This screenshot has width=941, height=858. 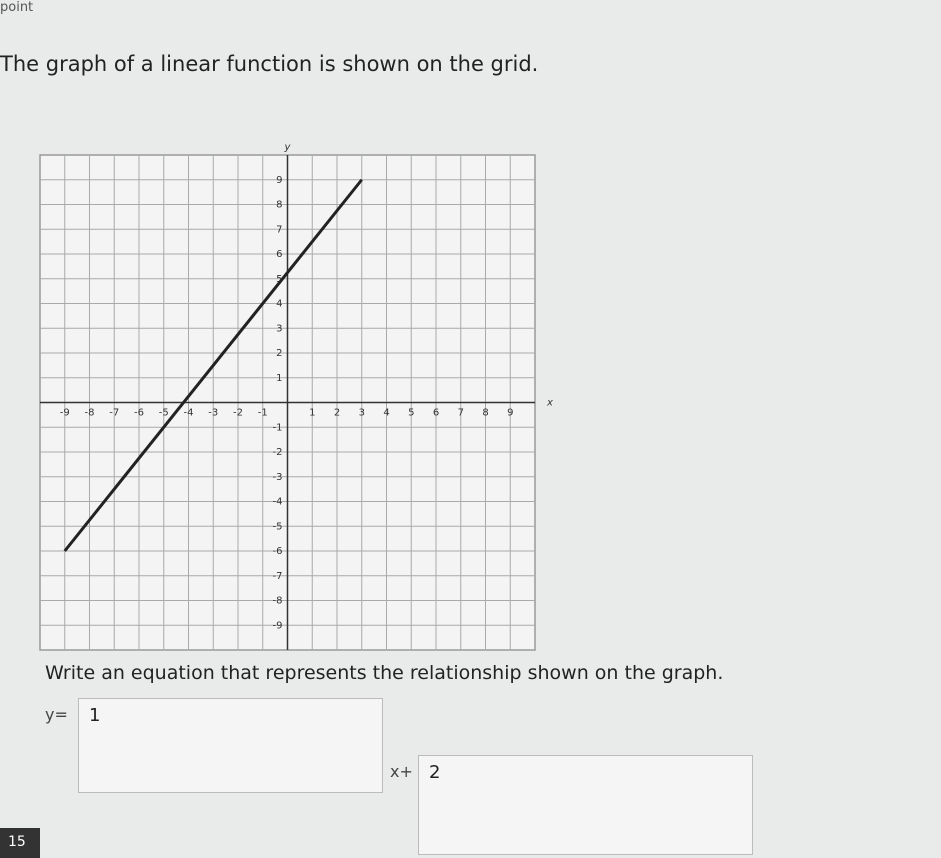 I want to click on point-label: point, so click(x=17, y=7).